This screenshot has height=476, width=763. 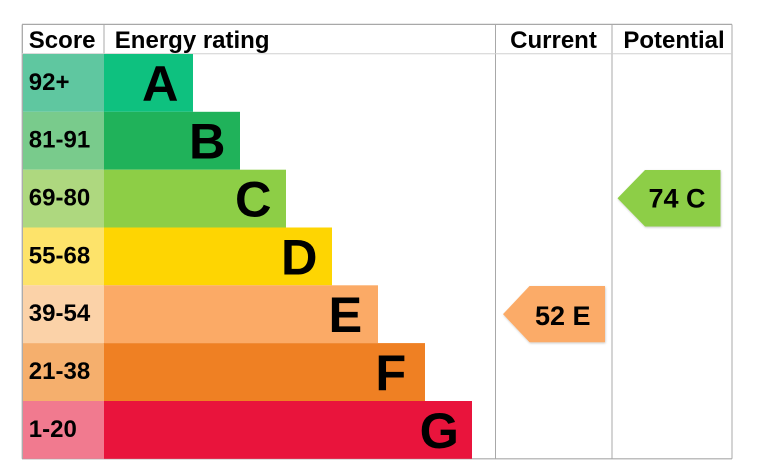 I want to click on svg-text: C, so click(x=253, y=199).